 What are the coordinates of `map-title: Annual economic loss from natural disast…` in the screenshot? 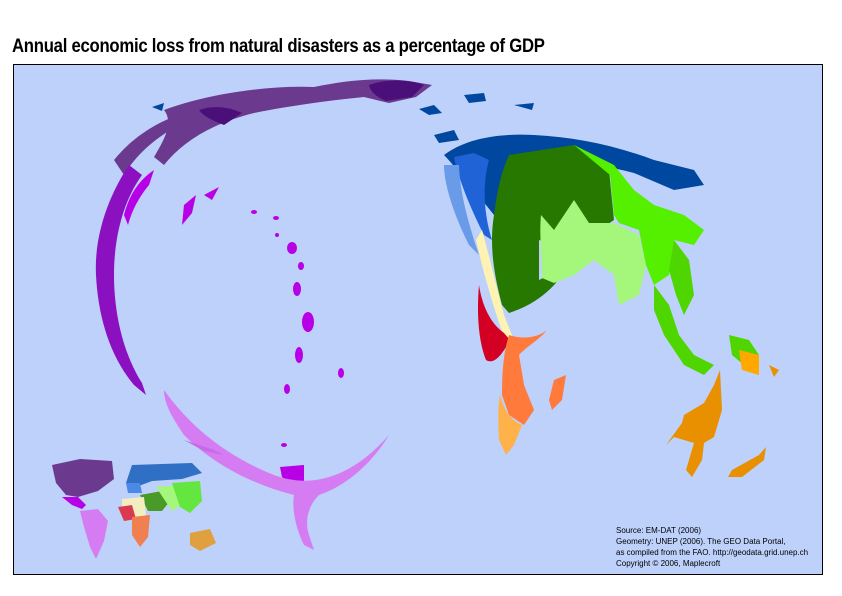 It's located at (278, 46).